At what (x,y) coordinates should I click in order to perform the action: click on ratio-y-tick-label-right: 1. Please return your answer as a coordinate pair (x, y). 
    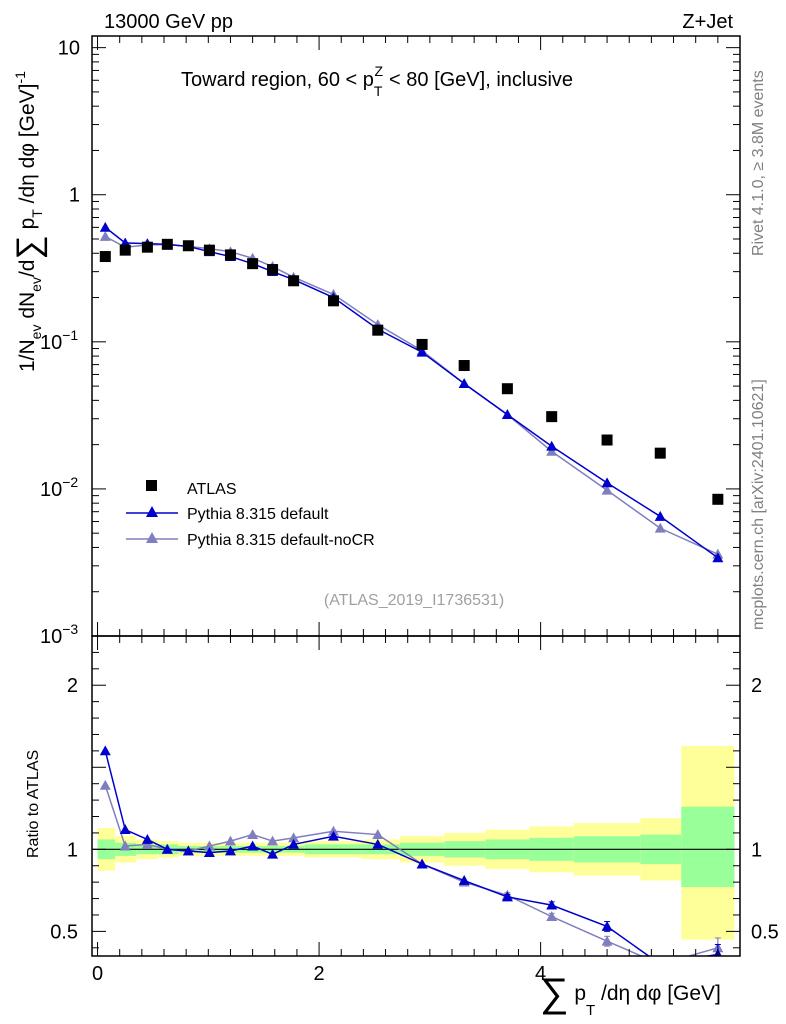
    Looking at the image, I should click on (756, 850).